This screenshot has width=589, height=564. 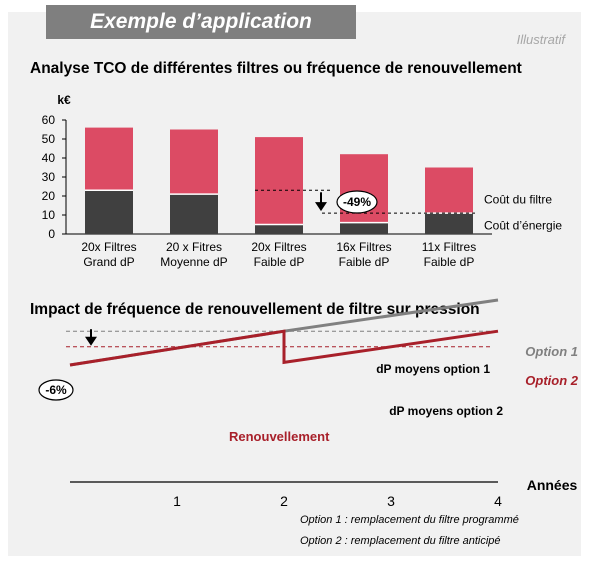 What do you see at coordinates (49, 158) in the screenshot?
I see `y-tick-label: 40` at bounding box center [49, 158].